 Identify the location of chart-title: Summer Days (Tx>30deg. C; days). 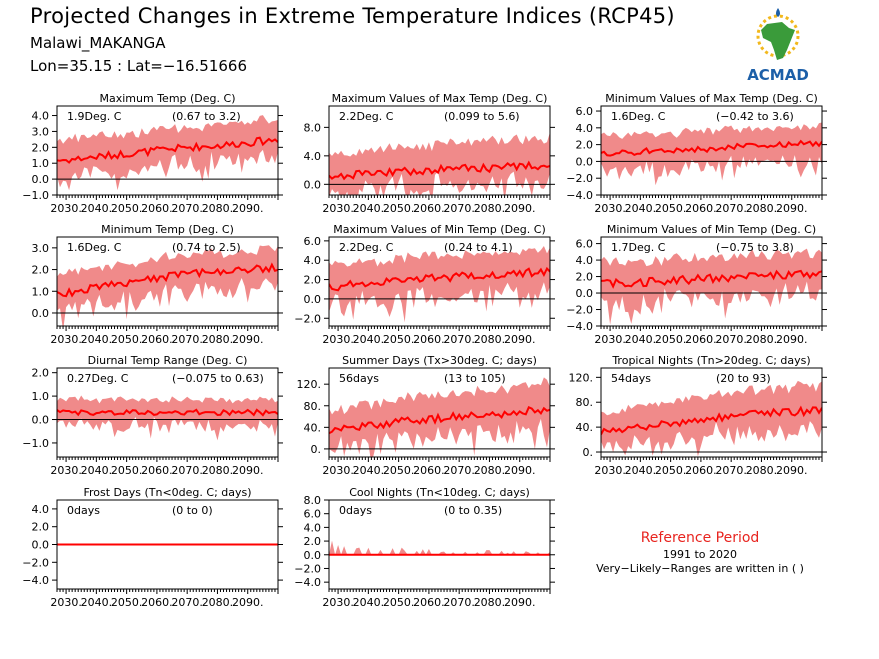
(439, 360).